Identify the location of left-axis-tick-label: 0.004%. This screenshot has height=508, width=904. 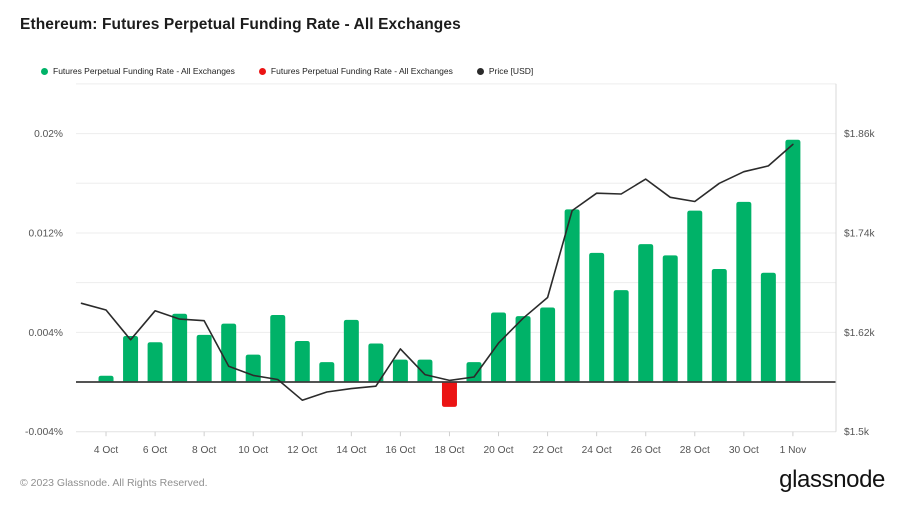
(45, 333).